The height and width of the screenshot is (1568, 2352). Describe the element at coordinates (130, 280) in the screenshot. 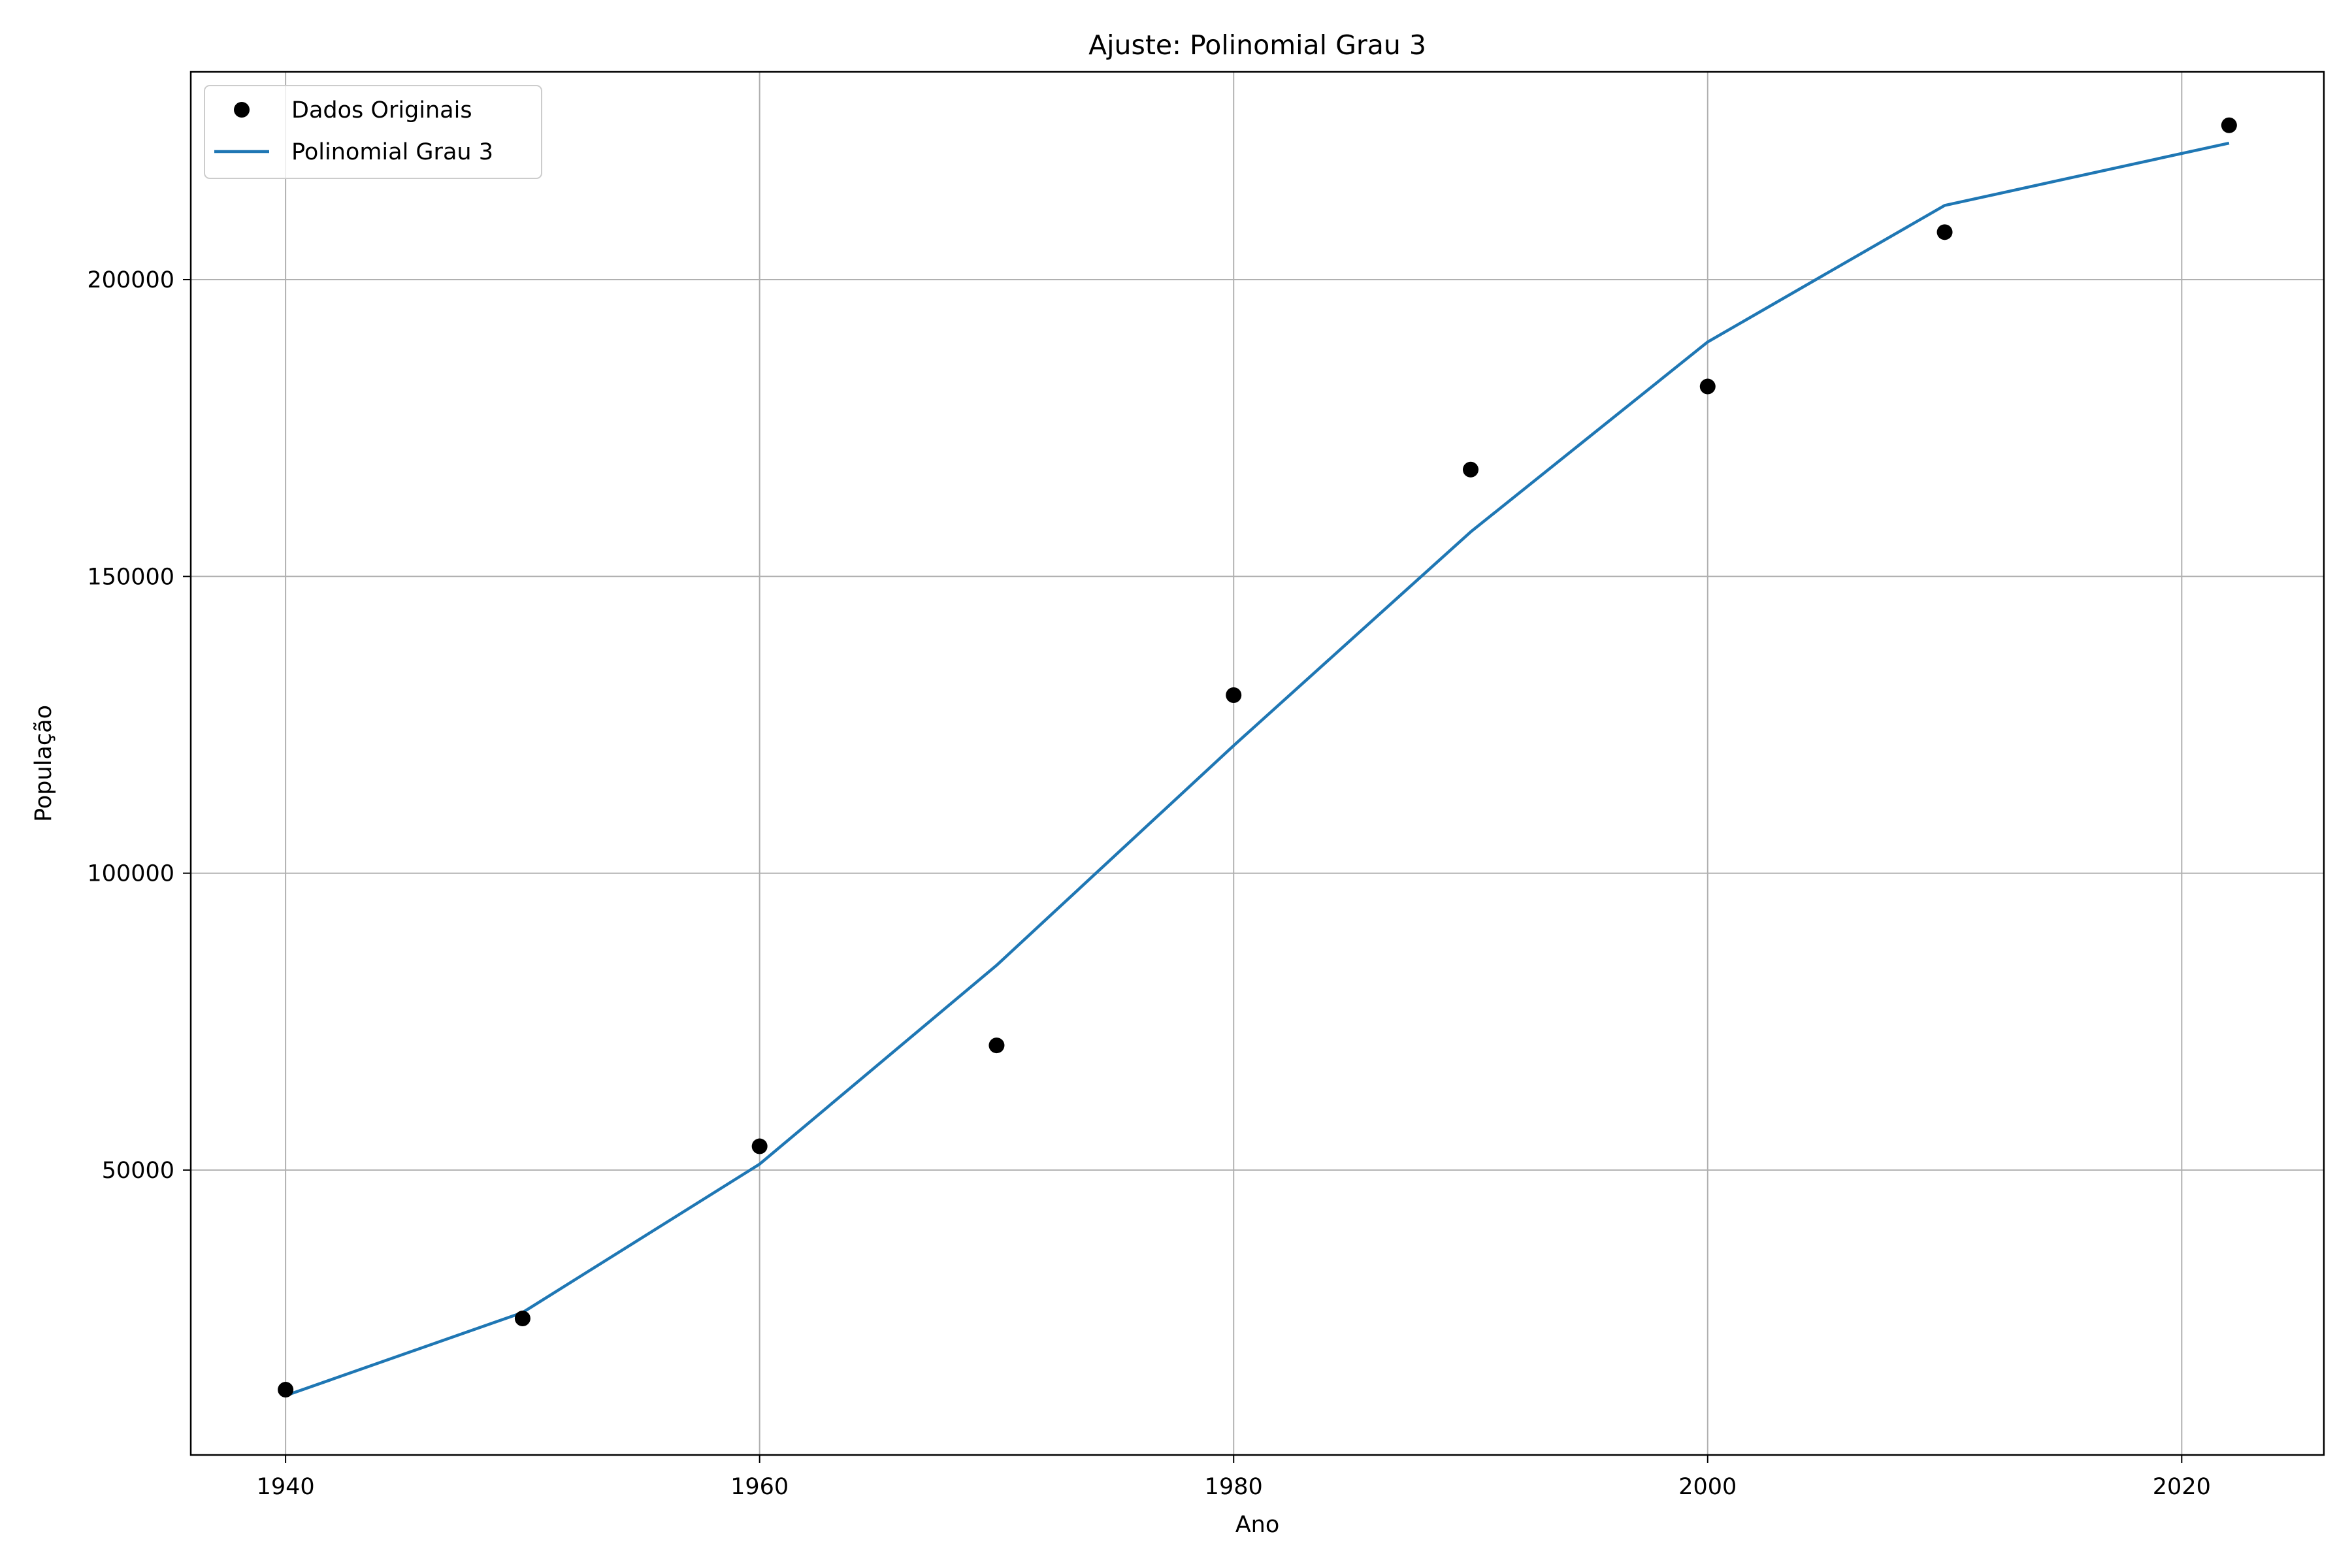

I see `y-tick-label: 200000` at that location.